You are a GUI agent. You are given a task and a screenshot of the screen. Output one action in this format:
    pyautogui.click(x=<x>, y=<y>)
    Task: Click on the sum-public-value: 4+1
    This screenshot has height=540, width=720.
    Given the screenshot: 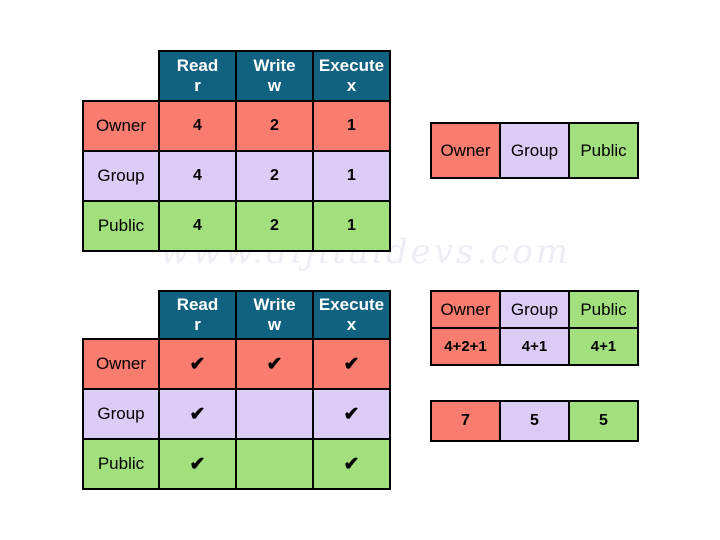 What is the action you would take?
    pyautogui.click(x=603, y=346)
    